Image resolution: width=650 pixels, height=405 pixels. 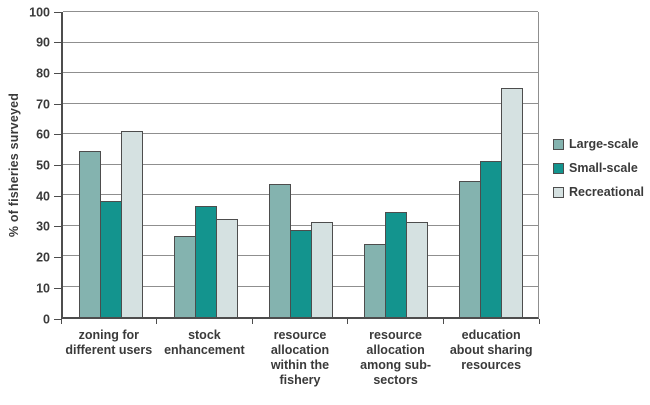 I want to click on bar-group-zoning-for-different-users, so click(x=110, y=164).